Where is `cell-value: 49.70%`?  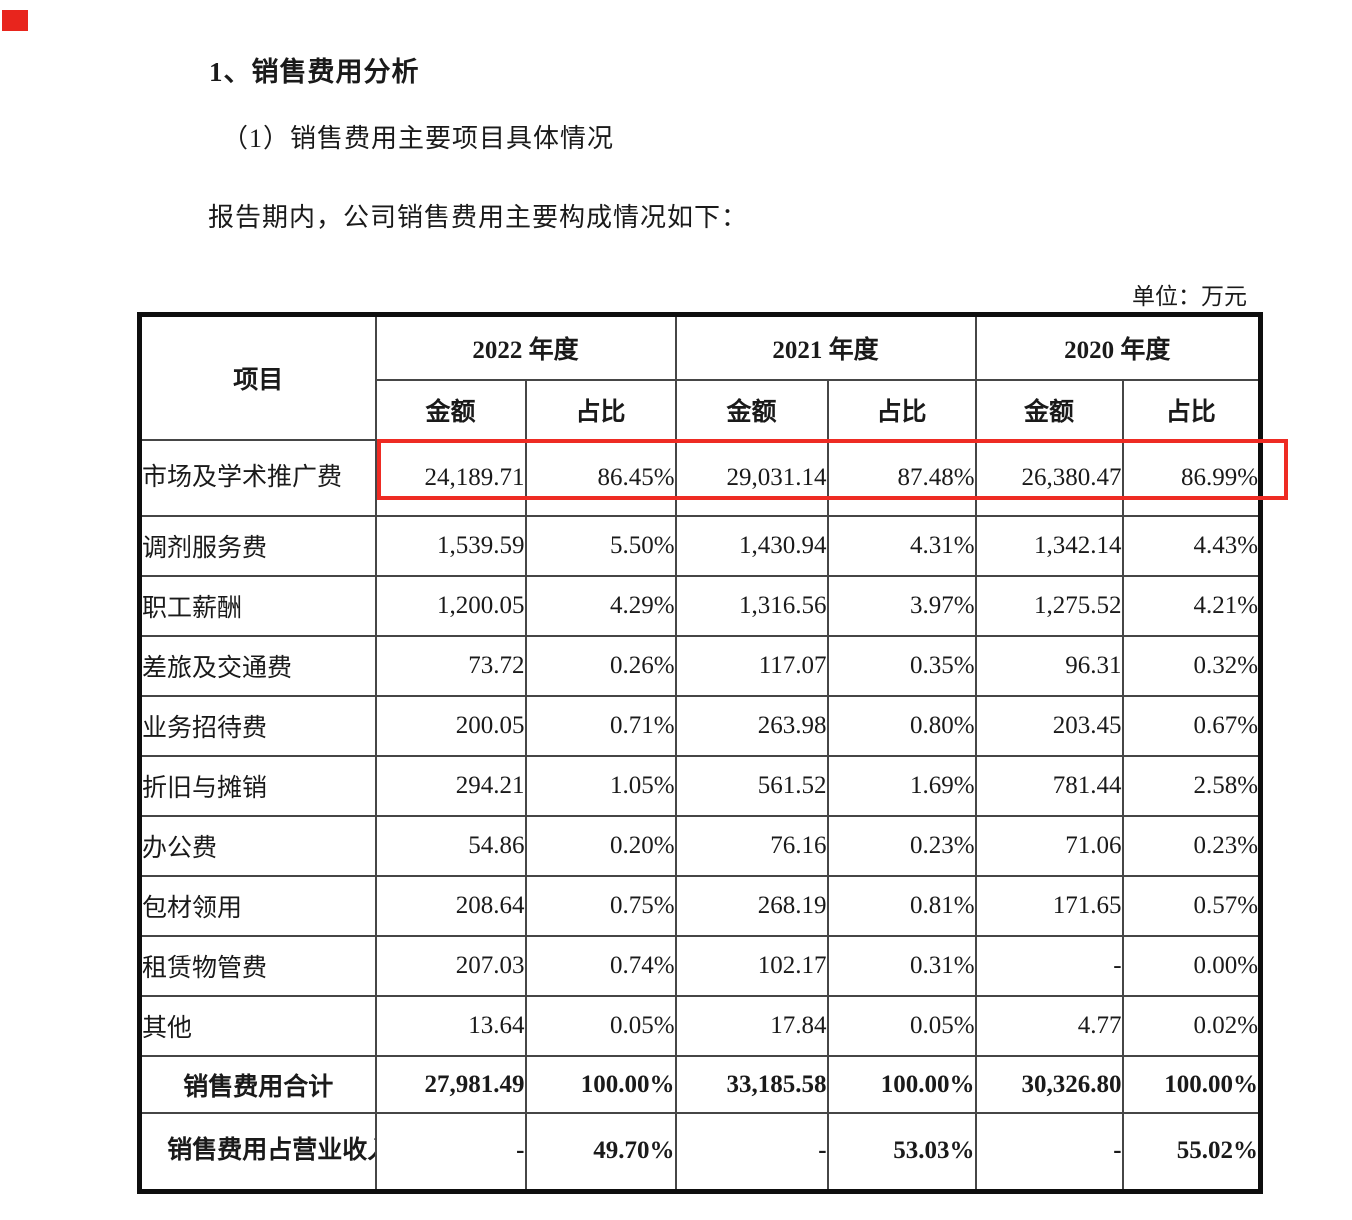
cell-value: 49.70% is located at coordinates (600, 1152).